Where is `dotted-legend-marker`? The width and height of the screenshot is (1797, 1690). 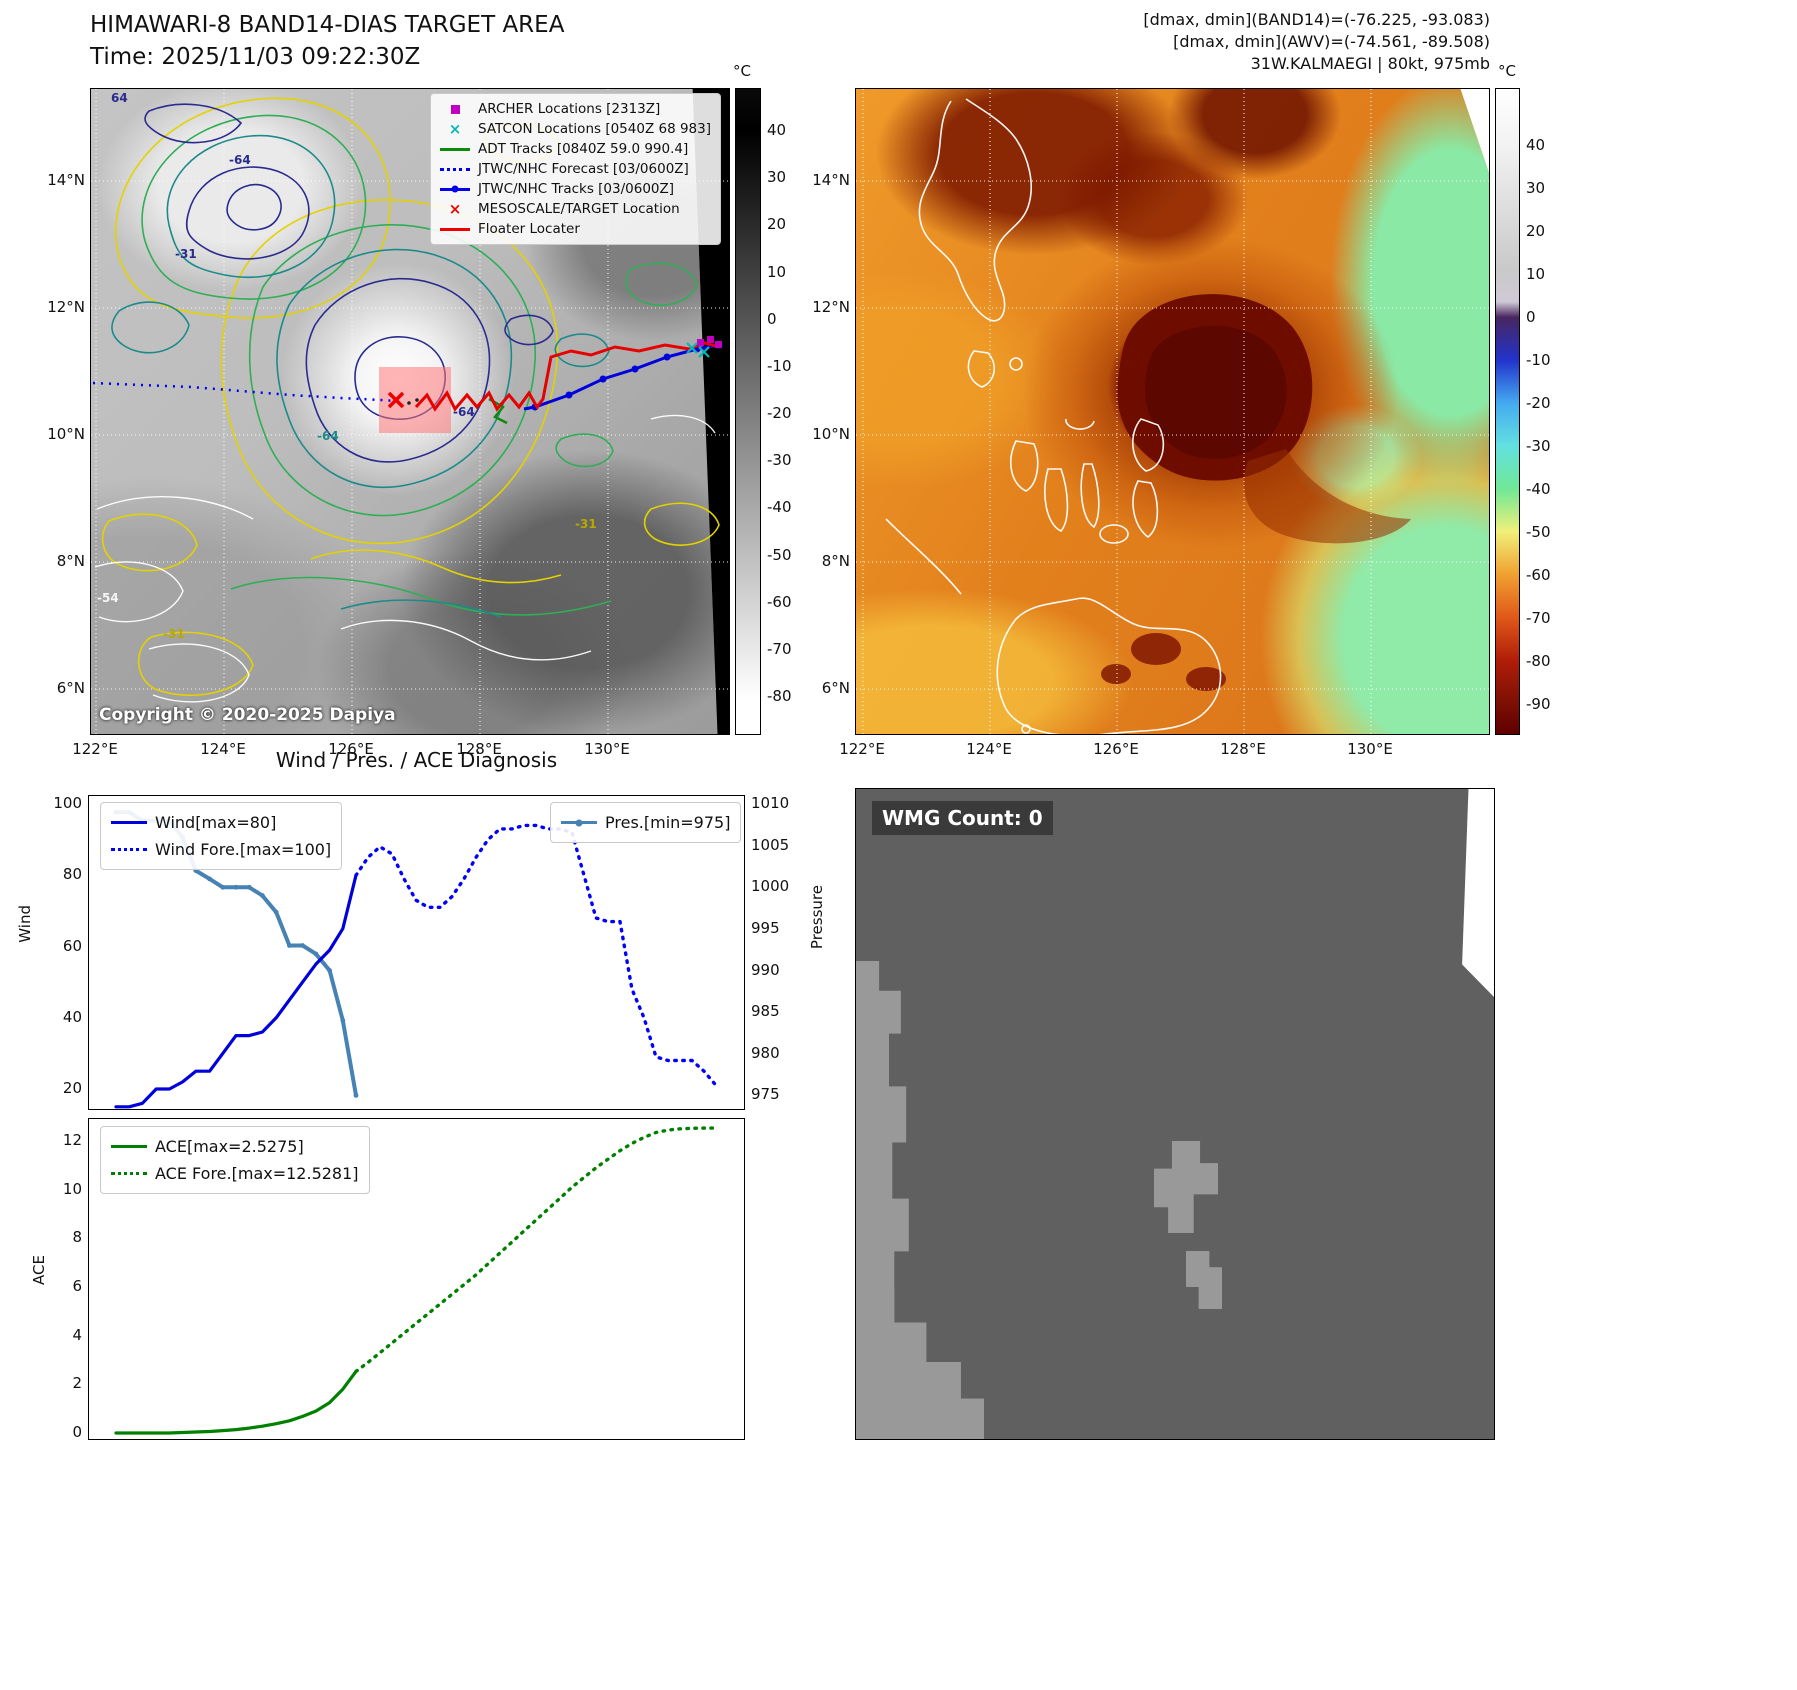
dotted-legend-marker is located at coordinates (455, 169).